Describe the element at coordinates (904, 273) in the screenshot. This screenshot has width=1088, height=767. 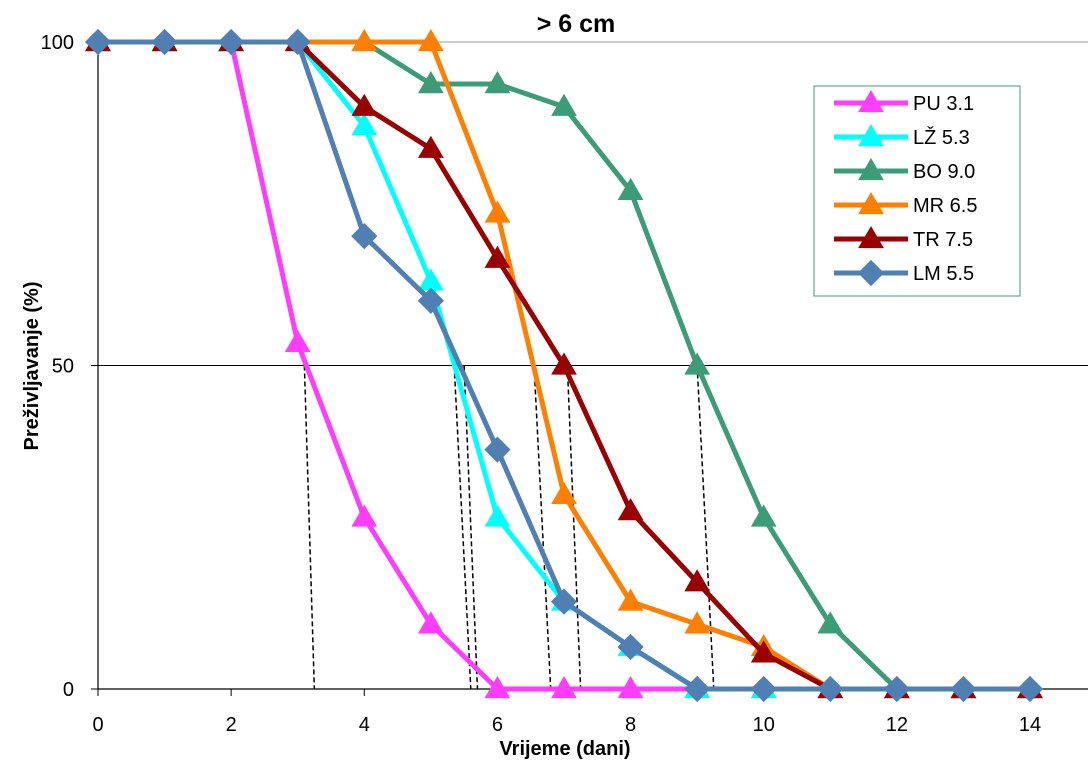
I see `legend-item: LM 5.5` at that location.